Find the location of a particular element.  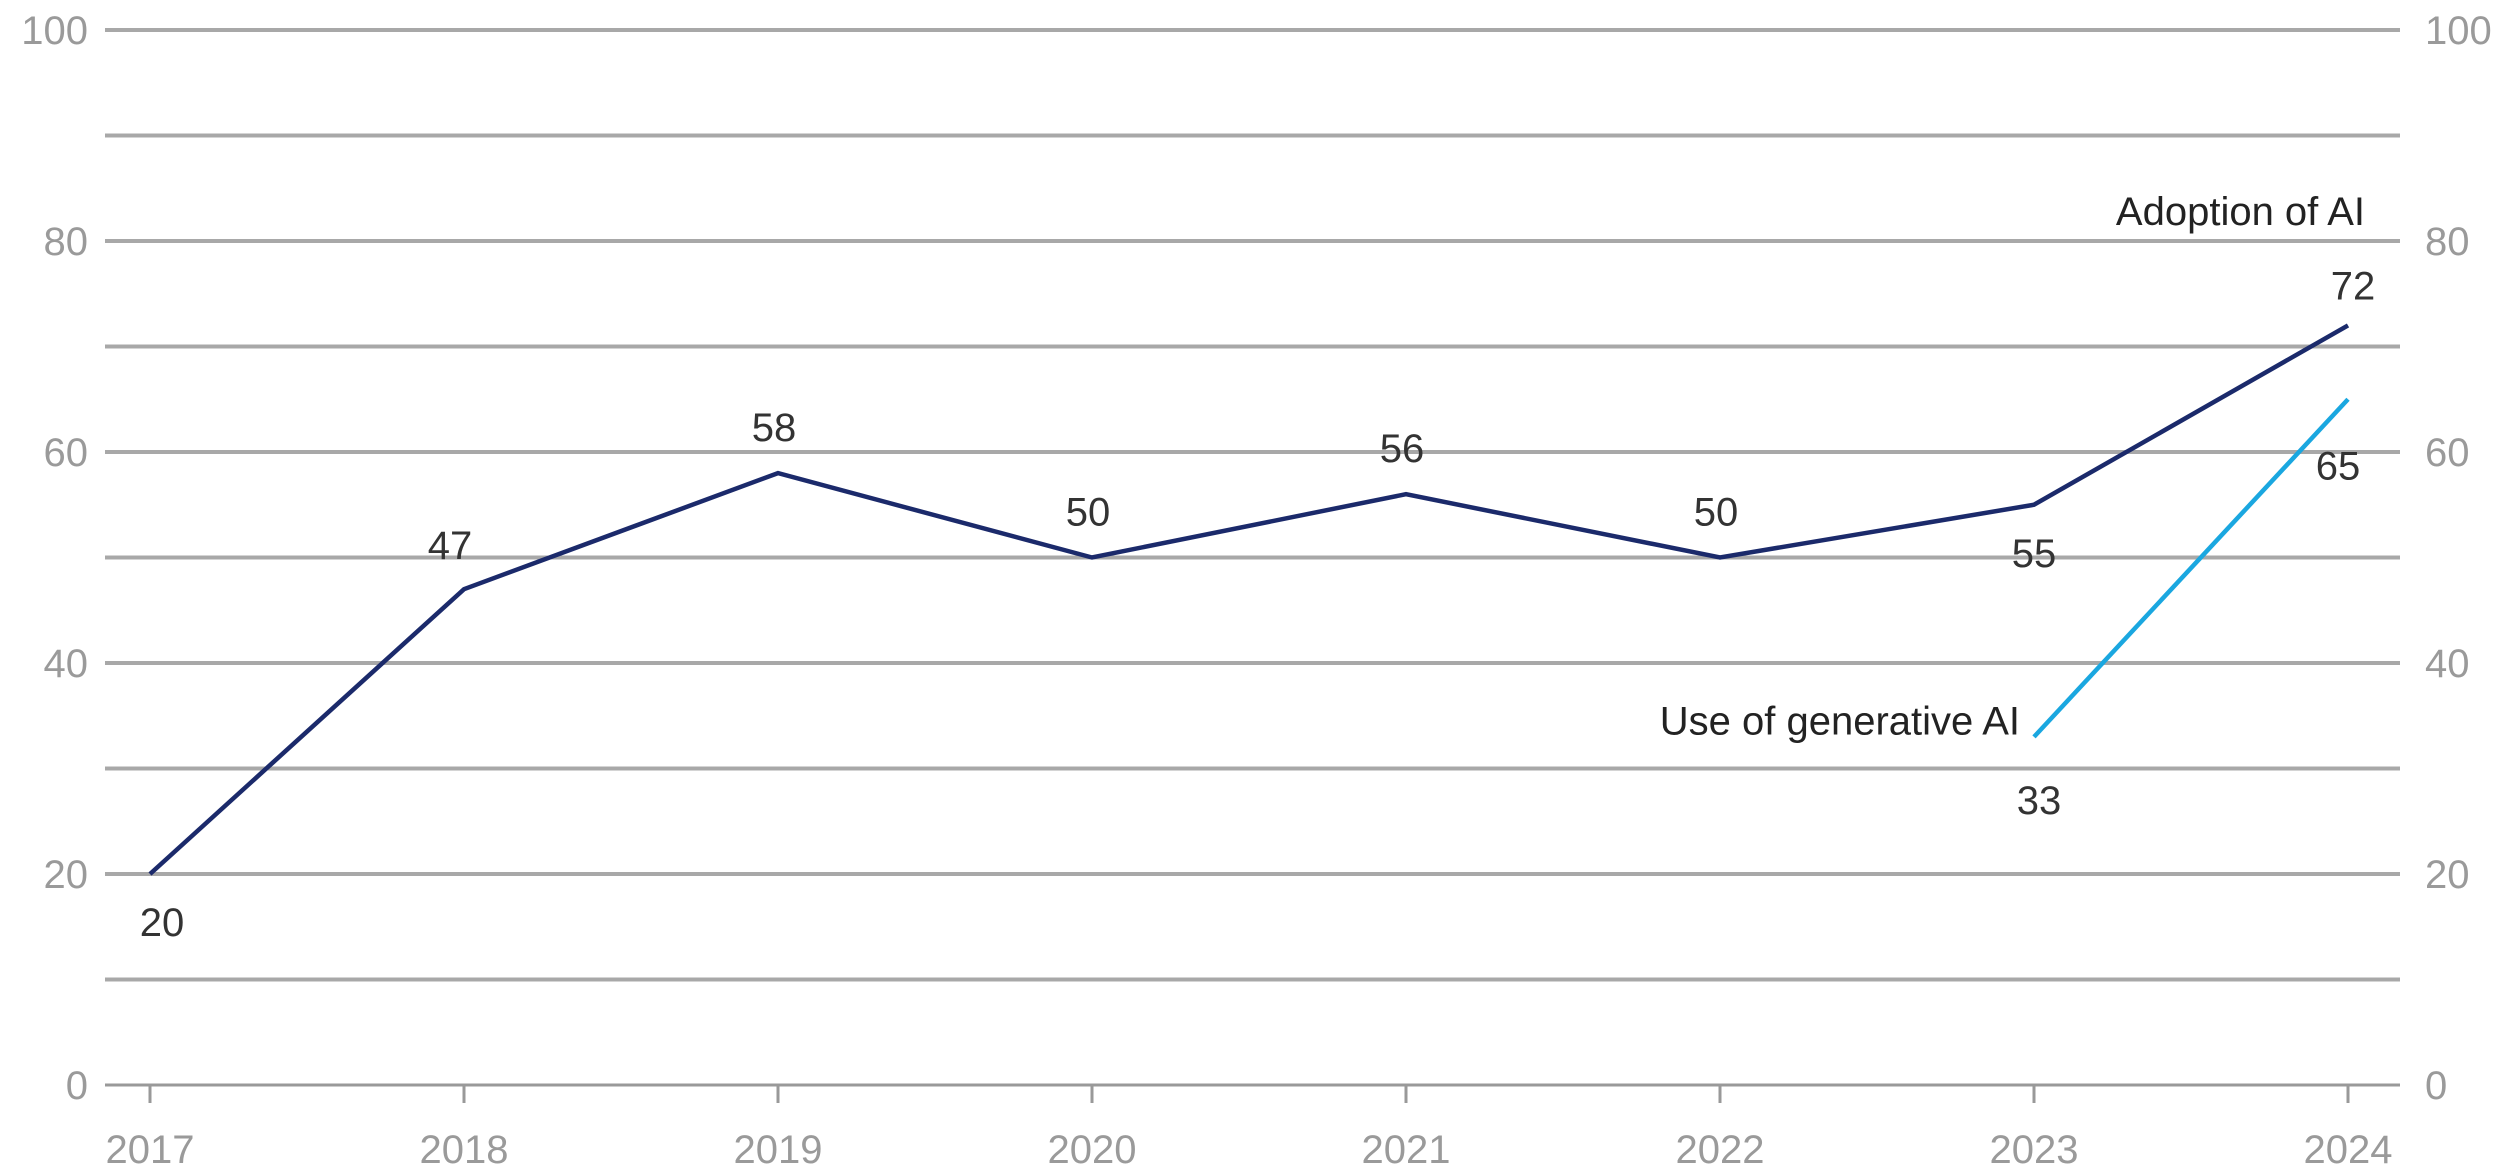

x-tick-label: 2020 is located at coordinates (1092, 1150).